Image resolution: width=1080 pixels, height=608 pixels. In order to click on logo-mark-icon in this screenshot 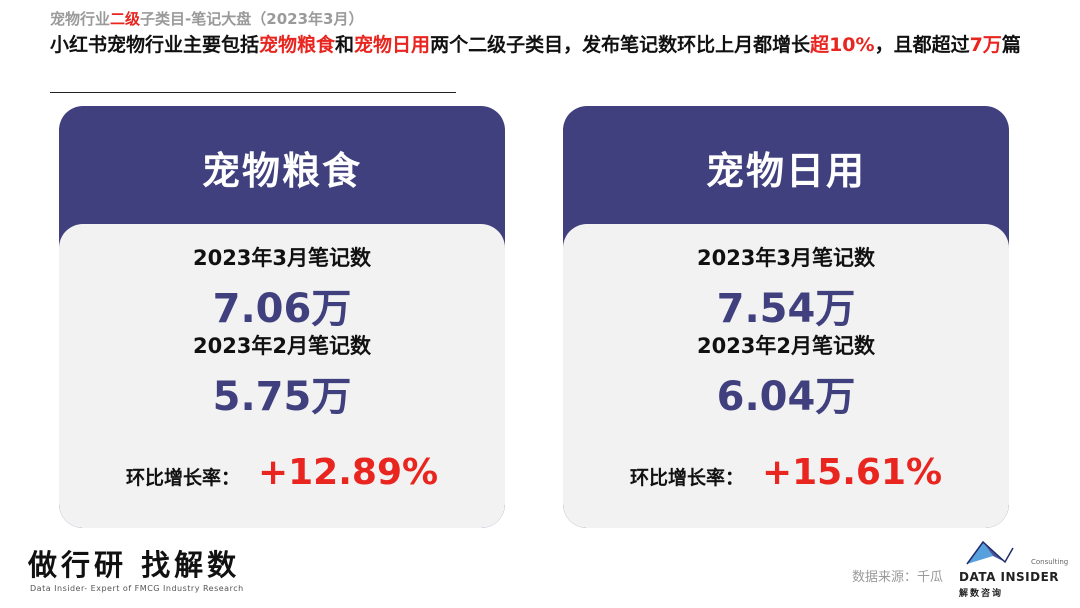, I will do `click(990, 552)`.